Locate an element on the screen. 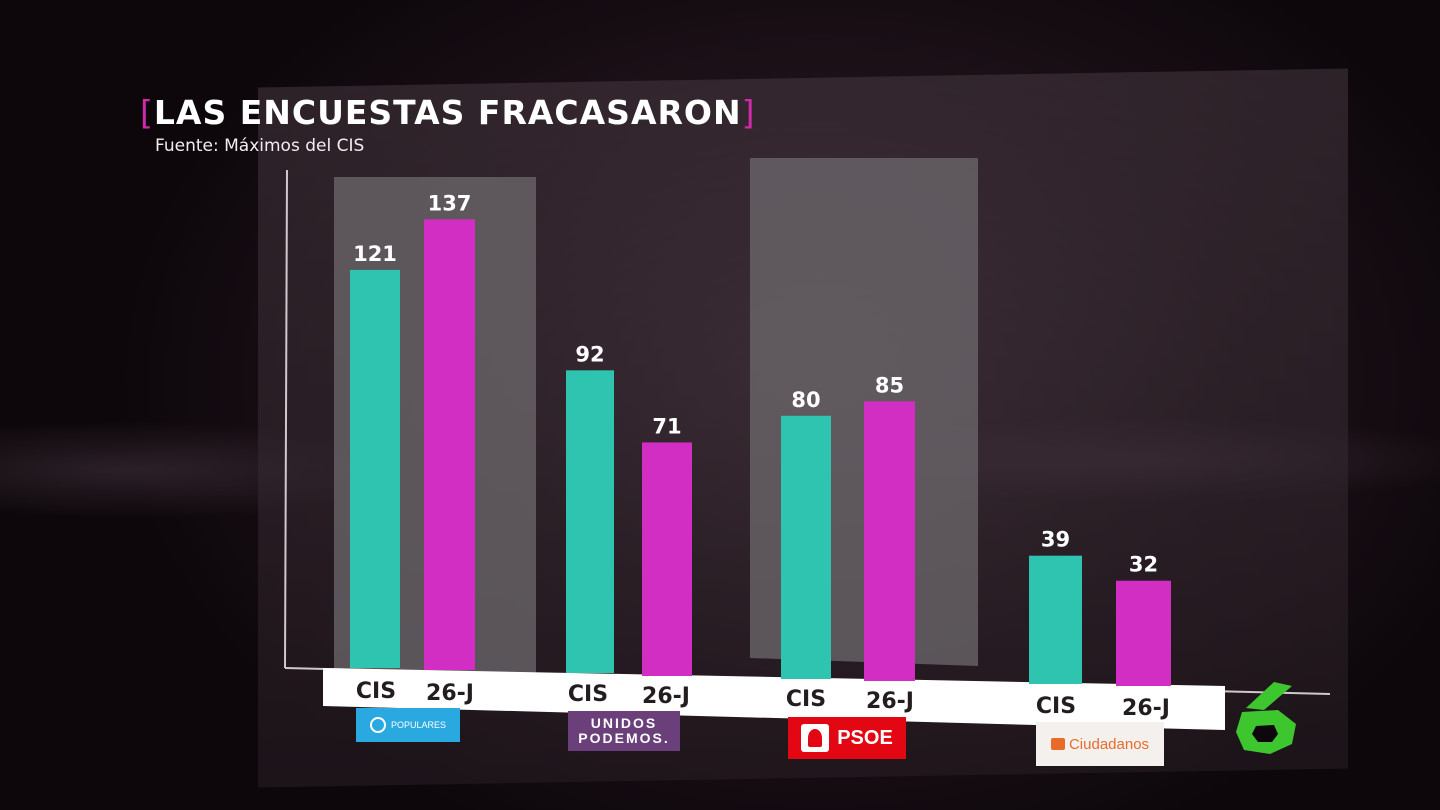 This screenshot has height=810, width=1440. up-logo-line2: PODEMOS. is located at coordinates (624, 738).